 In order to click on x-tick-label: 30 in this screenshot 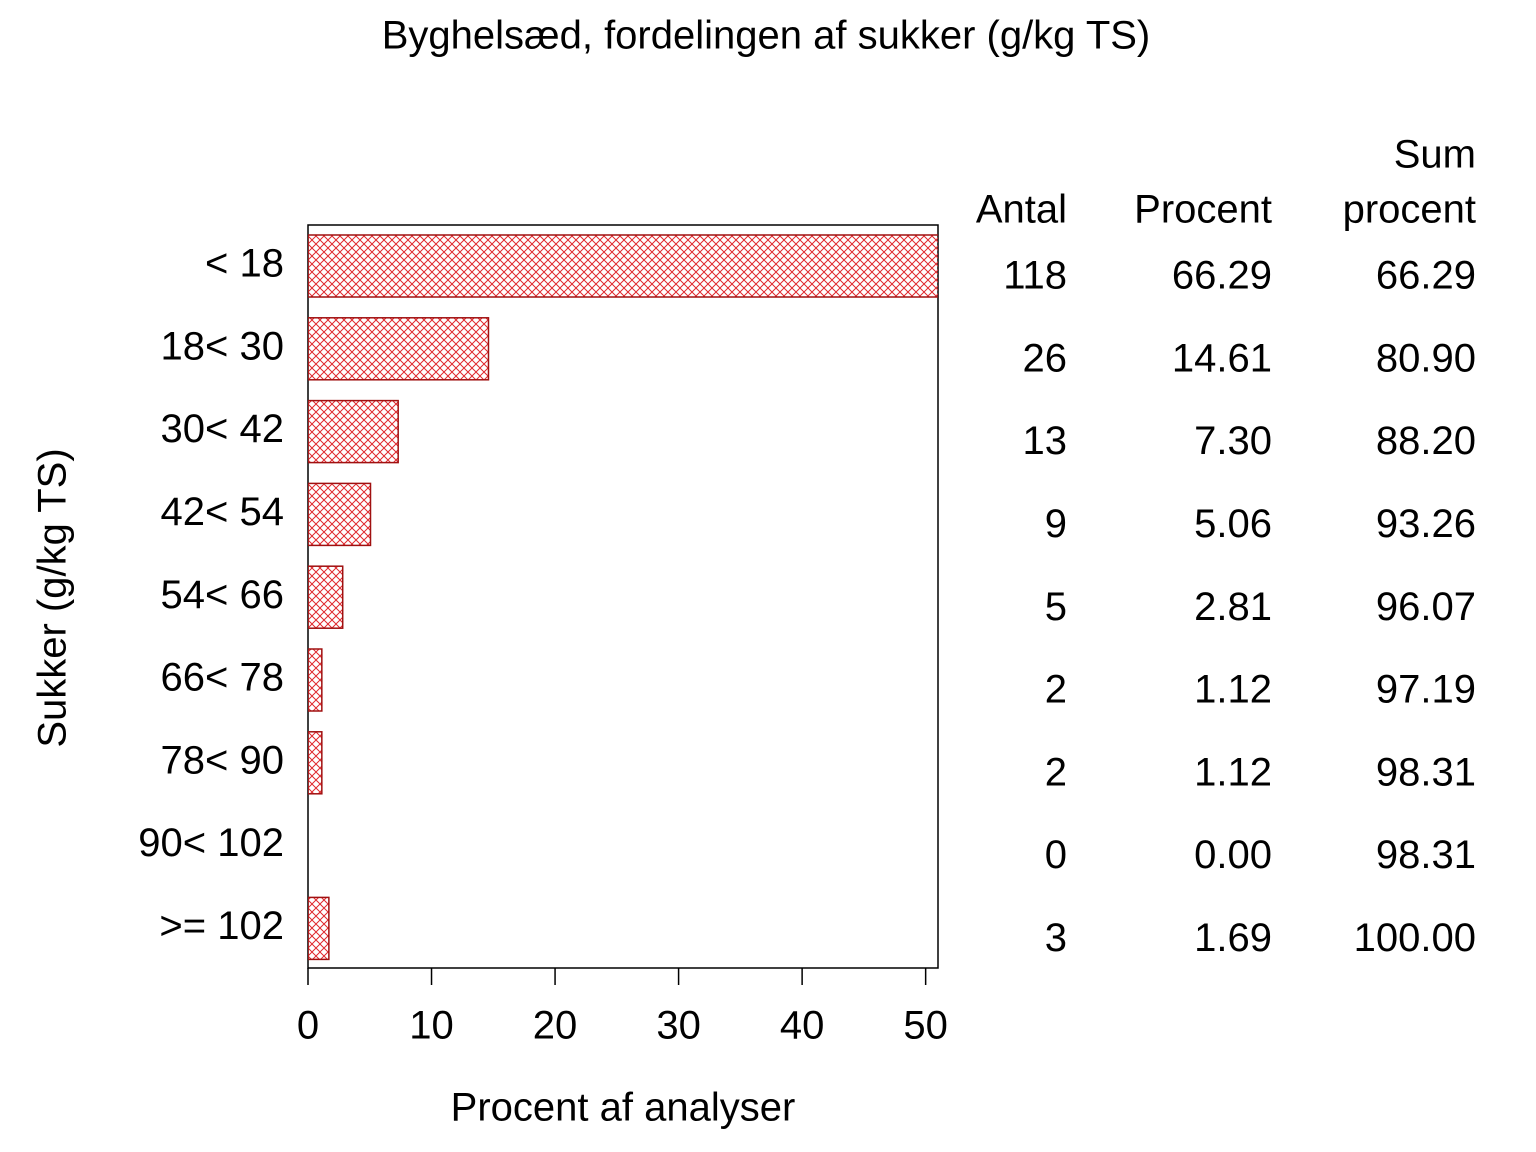, I will do `click(678, 1026)`.